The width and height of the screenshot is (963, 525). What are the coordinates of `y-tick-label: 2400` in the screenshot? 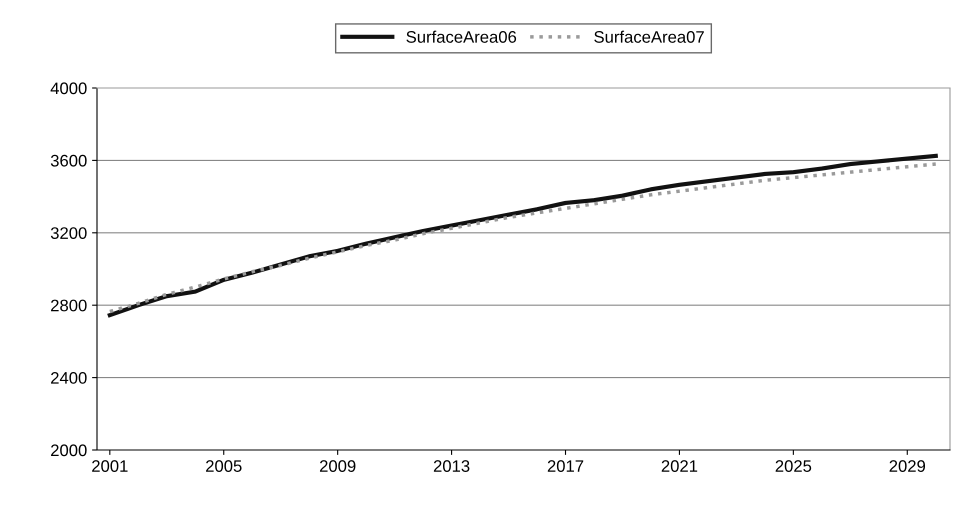 It's located at (69, 378).